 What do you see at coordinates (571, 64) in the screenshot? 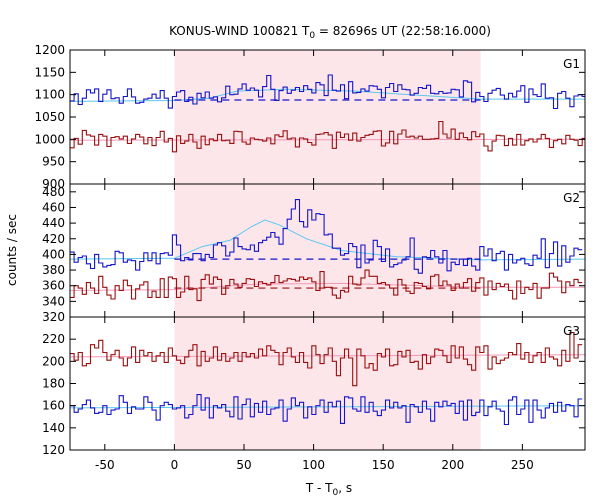
I see `panel-label: G1` at bounding box center [571, 64].